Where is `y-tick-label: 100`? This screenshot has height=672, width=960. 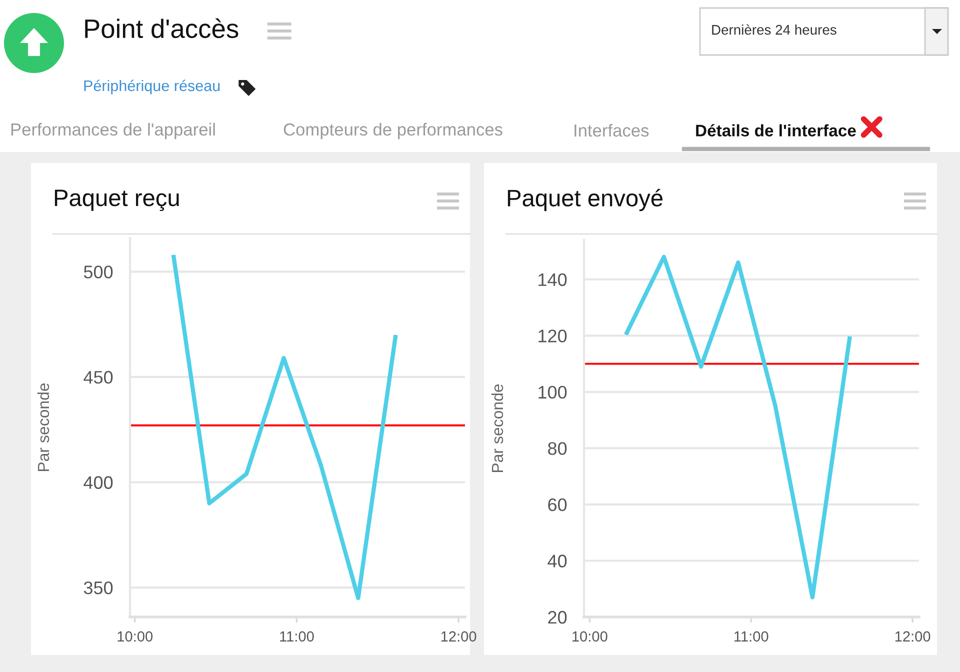 y-tick-label: 100 is located at coordinates (552, 392).